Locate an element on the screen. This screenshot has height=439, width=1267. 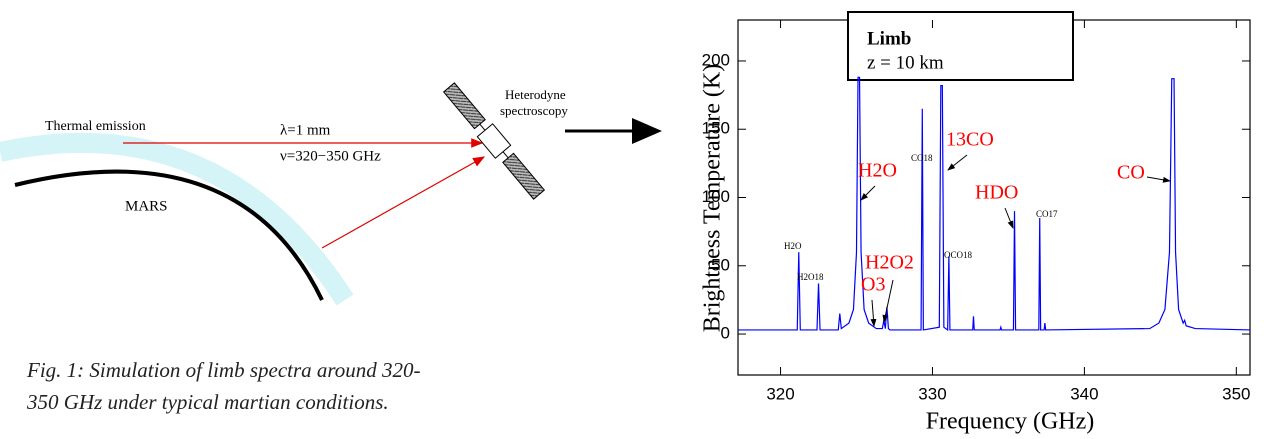
annotation: H2O18 is located at coordinates (810, 277).